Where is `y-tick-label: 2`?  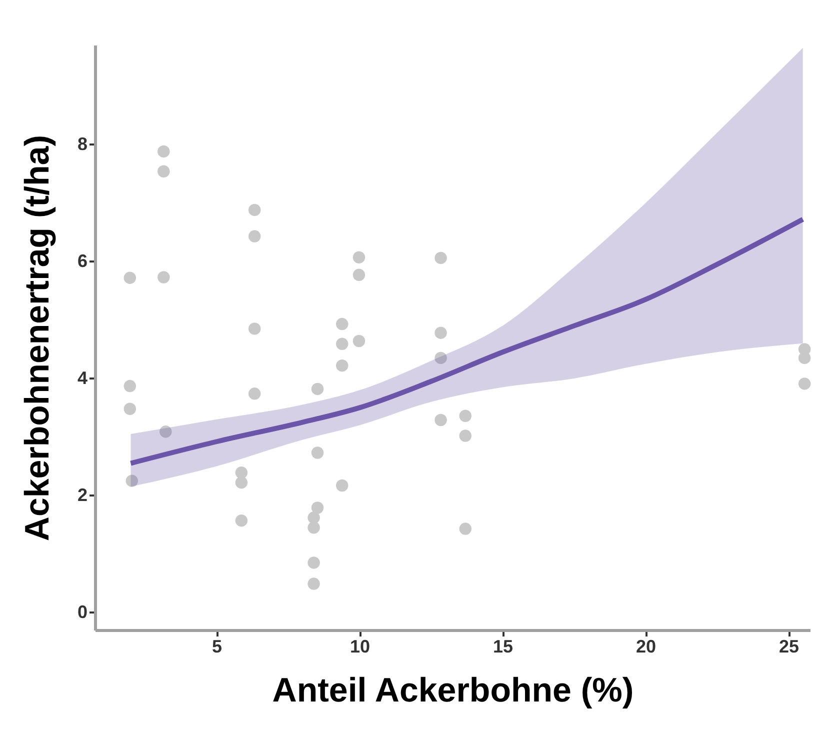 y-tick-label: 2 is located at coordinates (82, 494).